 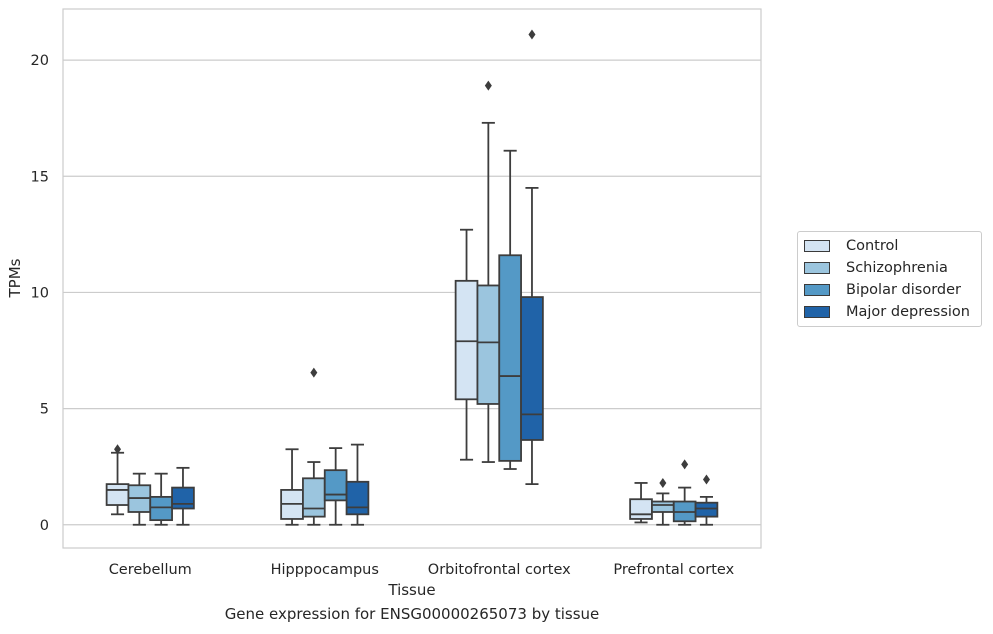 What do you see at coordinates (903, 290) in the screenshot?
I see `legend-label-bipolar-disorder: Bipolar disorder` at bounding box center [903, 290].